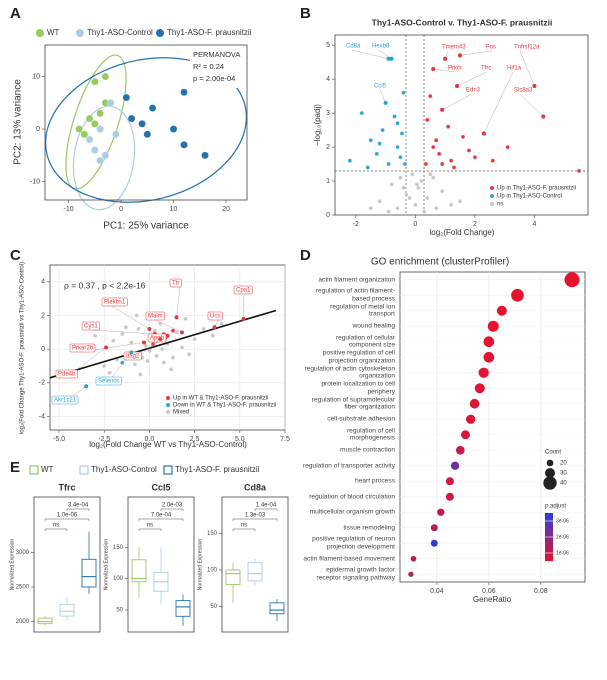 Image resolution: width=607 pixels, height=680 pixels. What do you see at coordinates (352, 512) in the screenshot?
I see `category-label: multicellular organism growth` at bounding box center [352, 512].